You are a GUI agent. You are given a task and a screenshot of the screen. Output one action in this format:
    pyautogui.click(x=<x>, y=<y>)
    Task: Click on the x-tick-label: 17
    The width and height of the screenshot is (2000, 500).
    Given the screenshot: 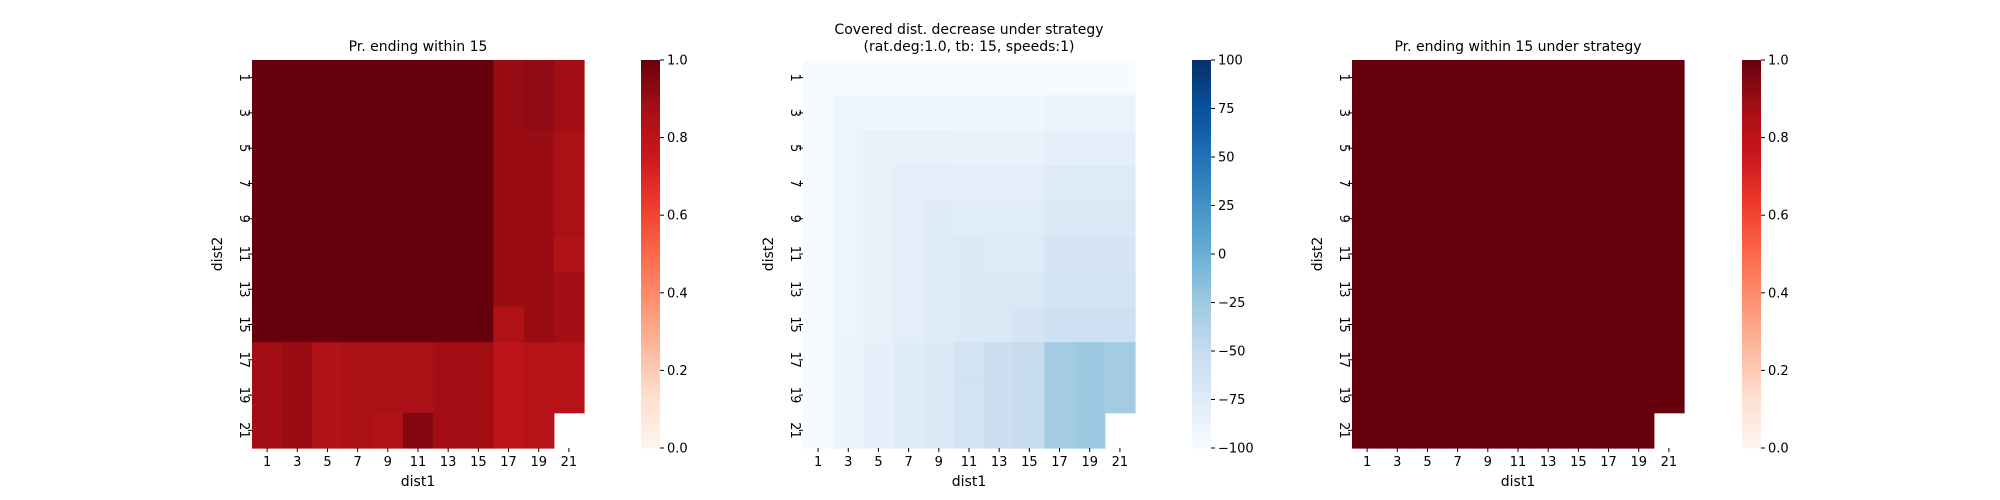 What is the action you would take?
    pyautogui.click(x=1608, y=462)
    